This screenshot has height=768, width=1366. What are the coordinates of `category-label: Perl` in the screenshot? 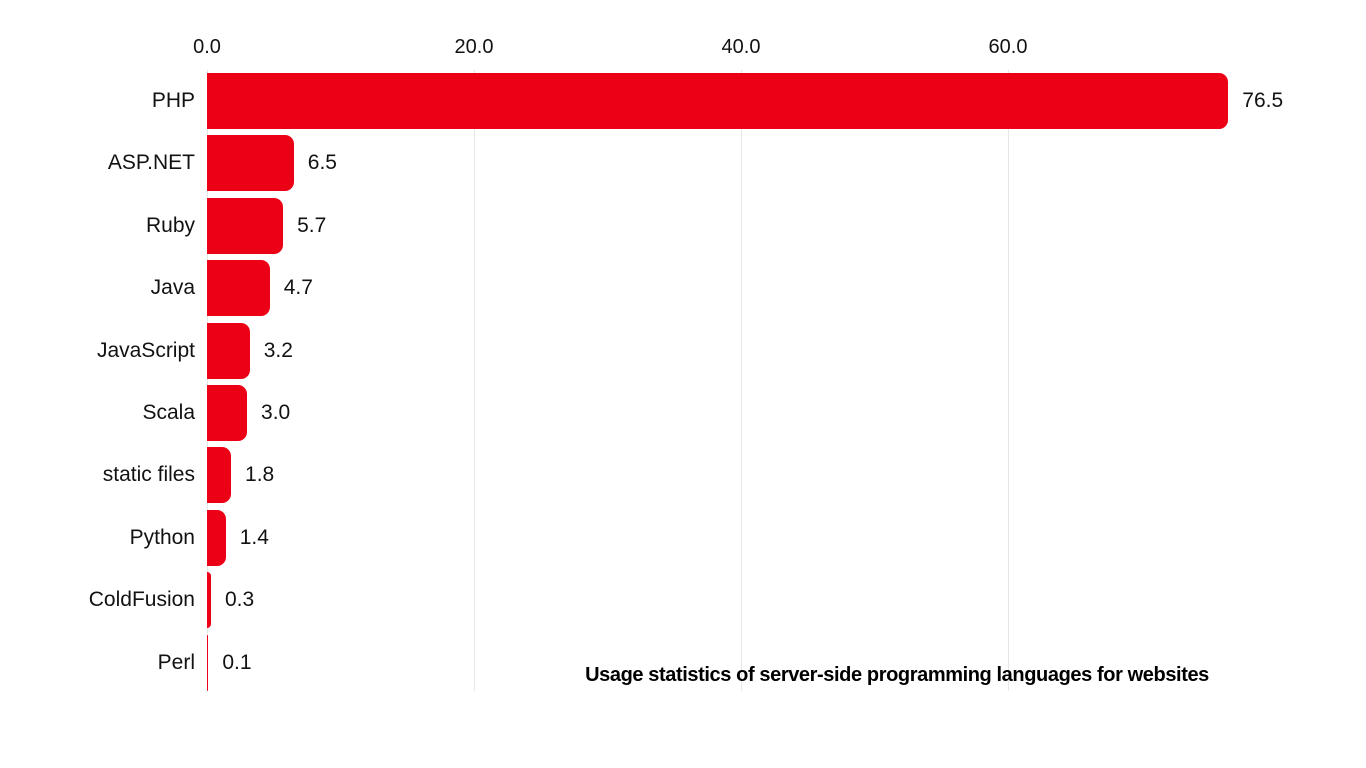 It's located at (176, 662).